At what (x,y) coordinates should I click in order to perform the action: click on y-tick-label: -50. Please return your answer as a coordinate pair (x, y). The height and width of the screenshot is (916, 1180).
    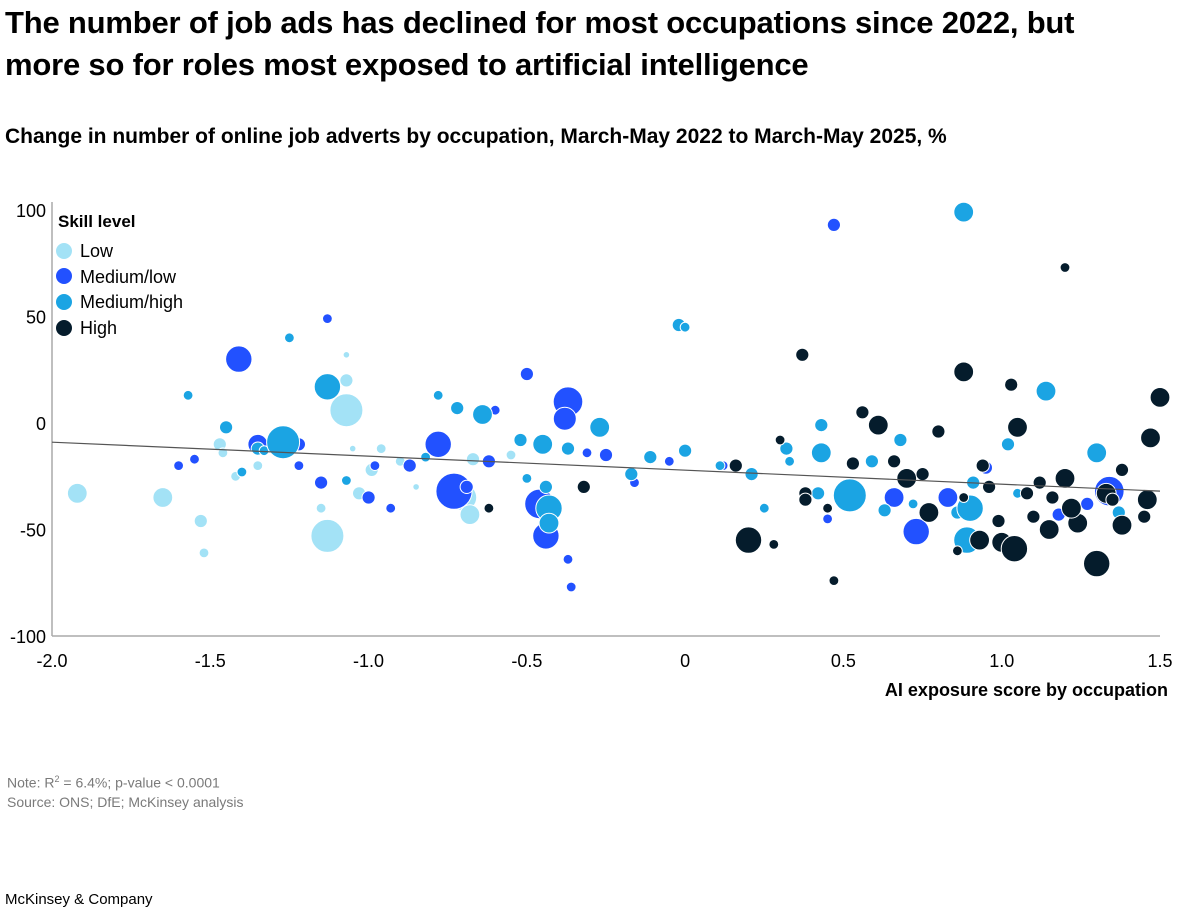
    Looking at the image, I should click on (33, 531).